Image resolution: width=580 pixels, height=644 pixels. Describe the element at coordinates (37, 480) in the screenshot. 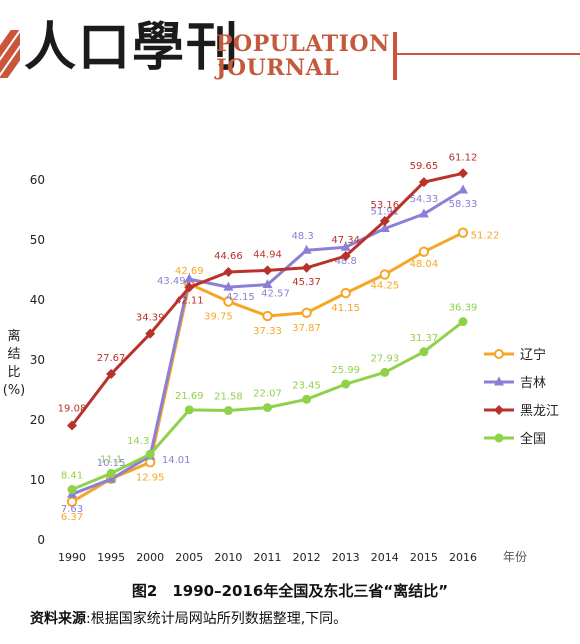

I see `y-tick-label: 10` at that location.